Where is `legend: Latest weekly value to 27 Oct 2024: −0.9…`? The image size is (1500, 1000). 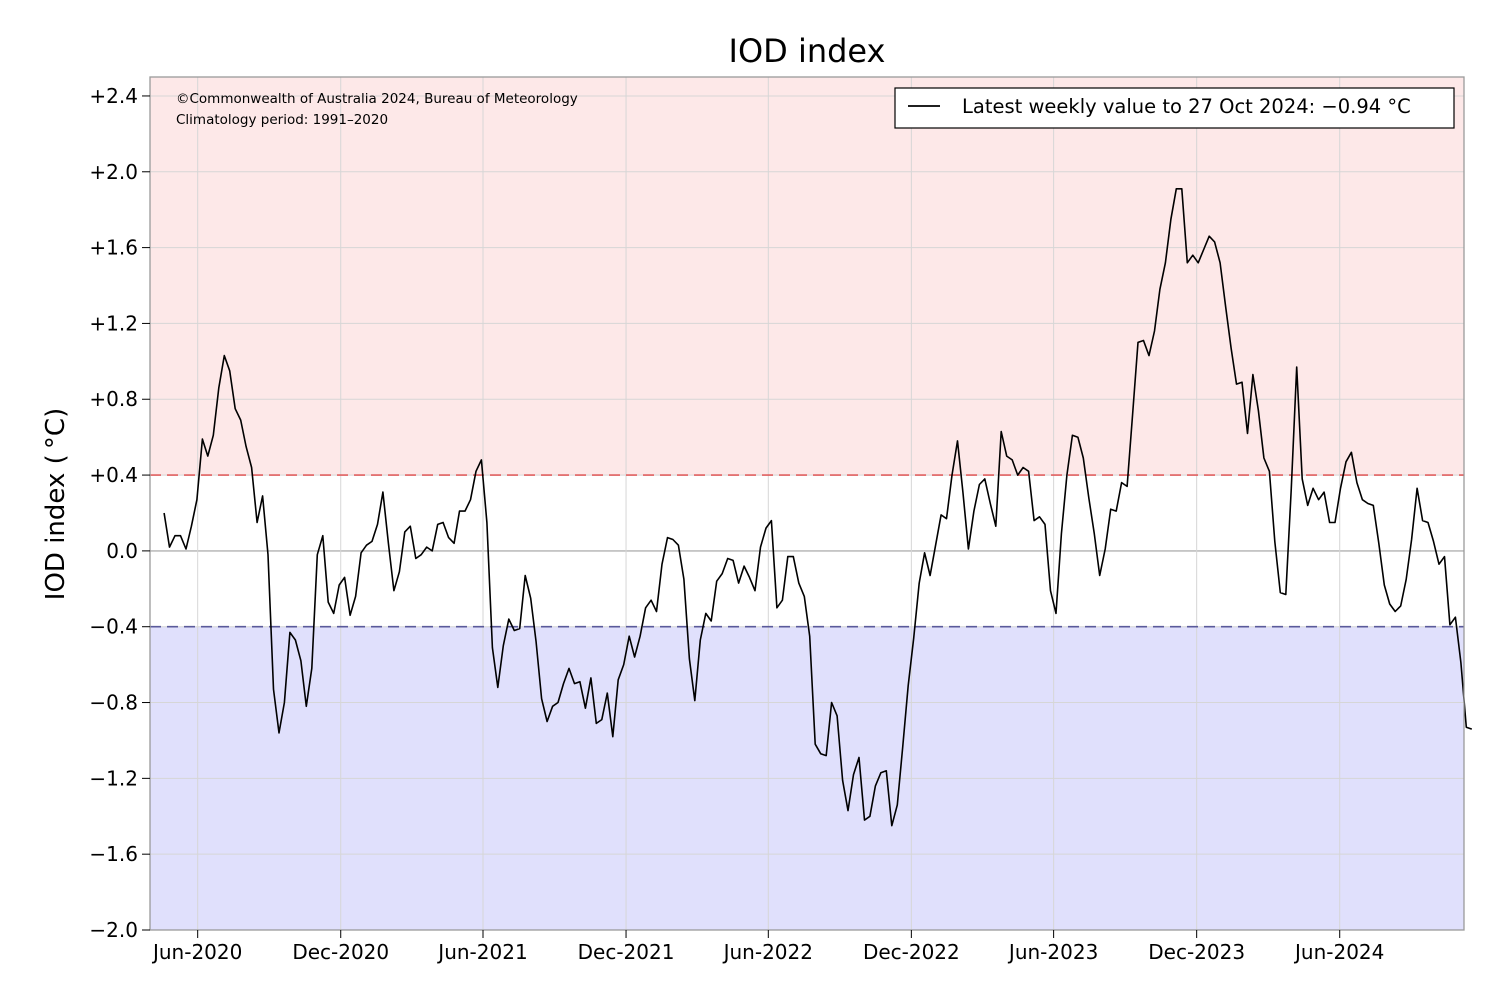
legend: Latest weekly value to 27 Oct 2024: −0.9… is located at coordinates (1174, 108).